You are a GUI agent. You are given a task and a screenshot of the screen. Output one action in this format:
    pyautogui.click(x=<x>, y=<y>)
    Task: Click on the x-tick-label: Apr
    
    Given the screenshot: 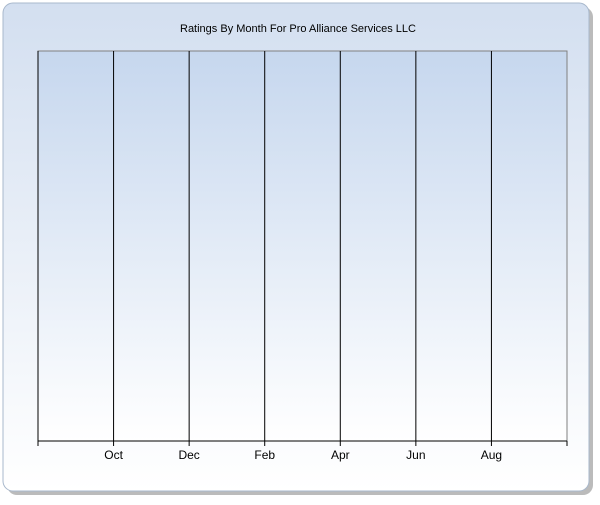 What is the action you would take?
    pyautogui.click(x=340, y=455)
    